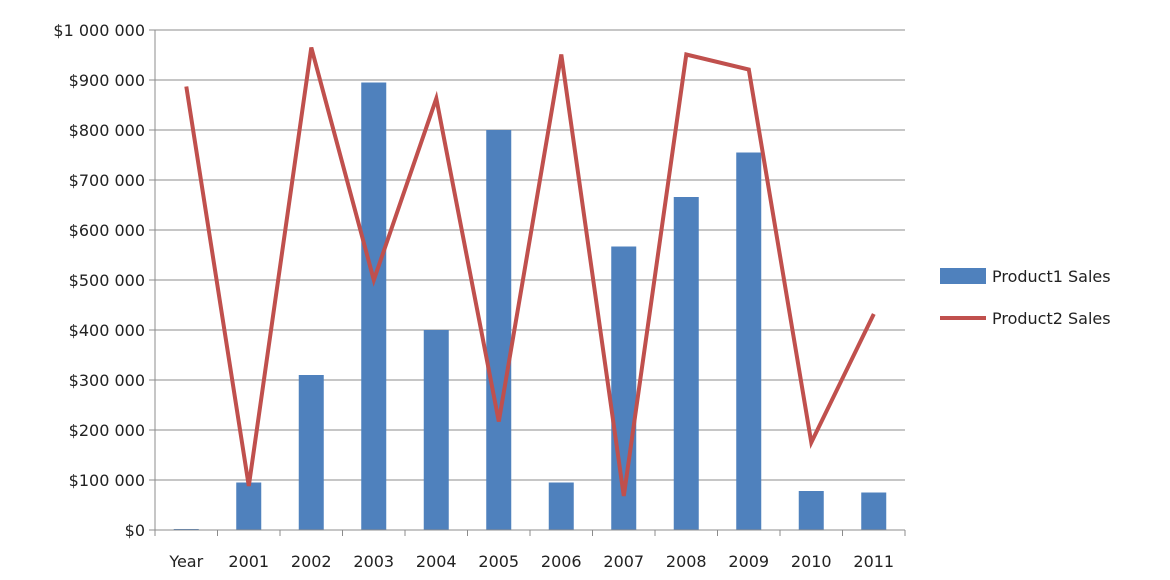  Describe the element at coordinates (874, 511) in the screenshot. I see `bar-2011` at that location.